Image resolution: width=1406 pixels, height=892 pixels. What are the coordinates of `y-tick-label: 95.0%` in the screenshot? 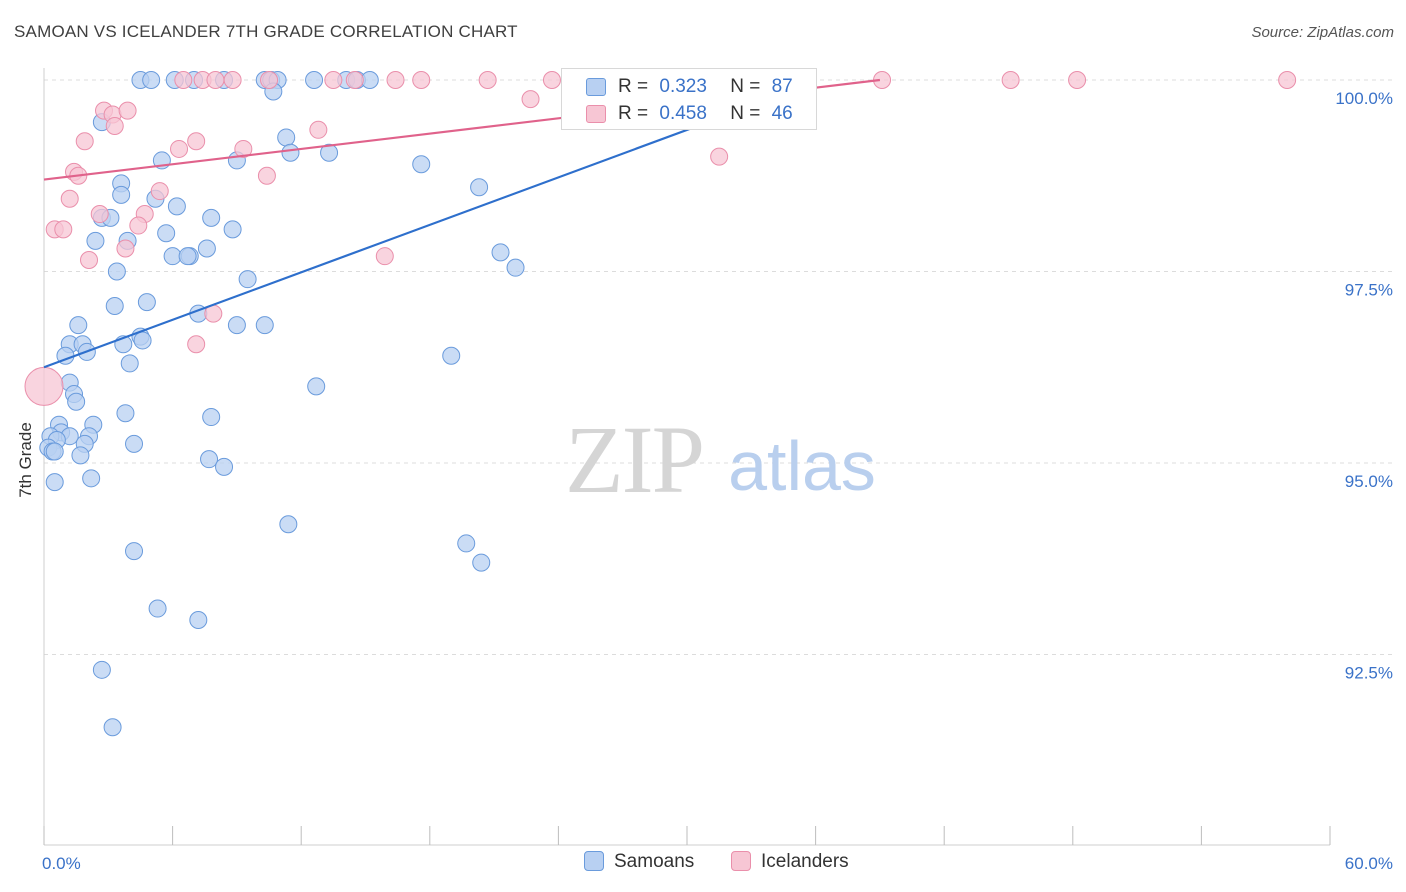 It's located at (1369, 481).